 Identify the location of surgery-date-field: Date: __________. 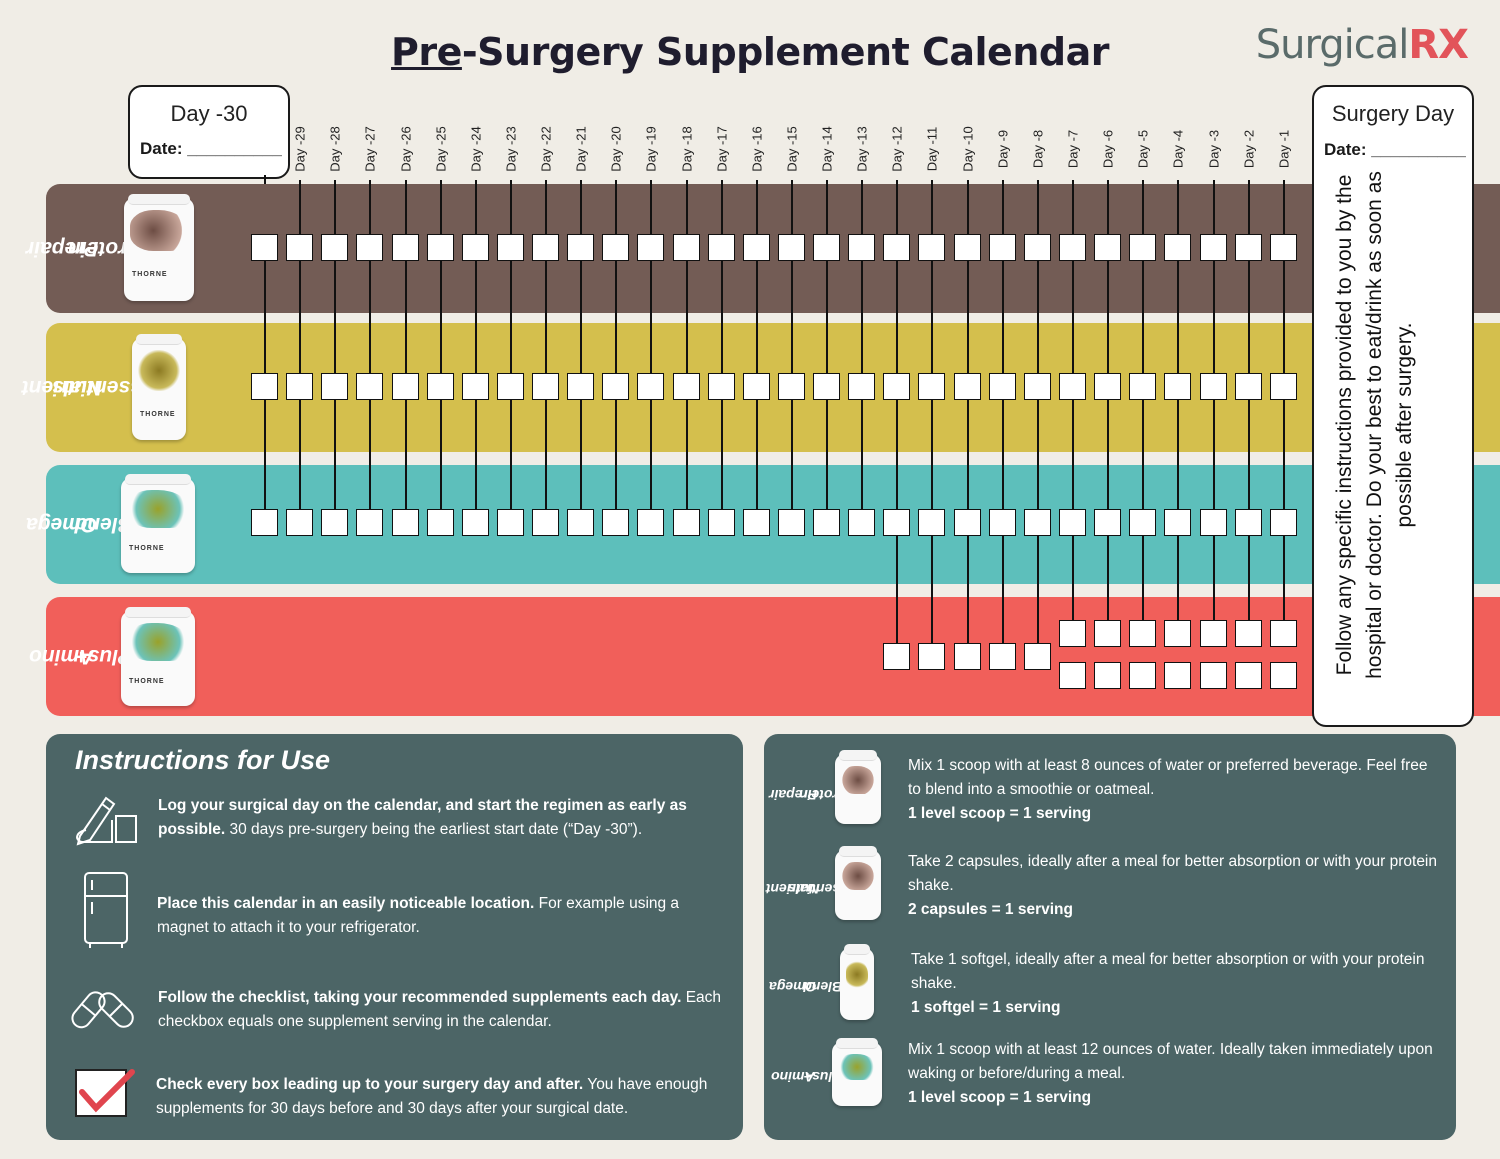
(1395, 149).